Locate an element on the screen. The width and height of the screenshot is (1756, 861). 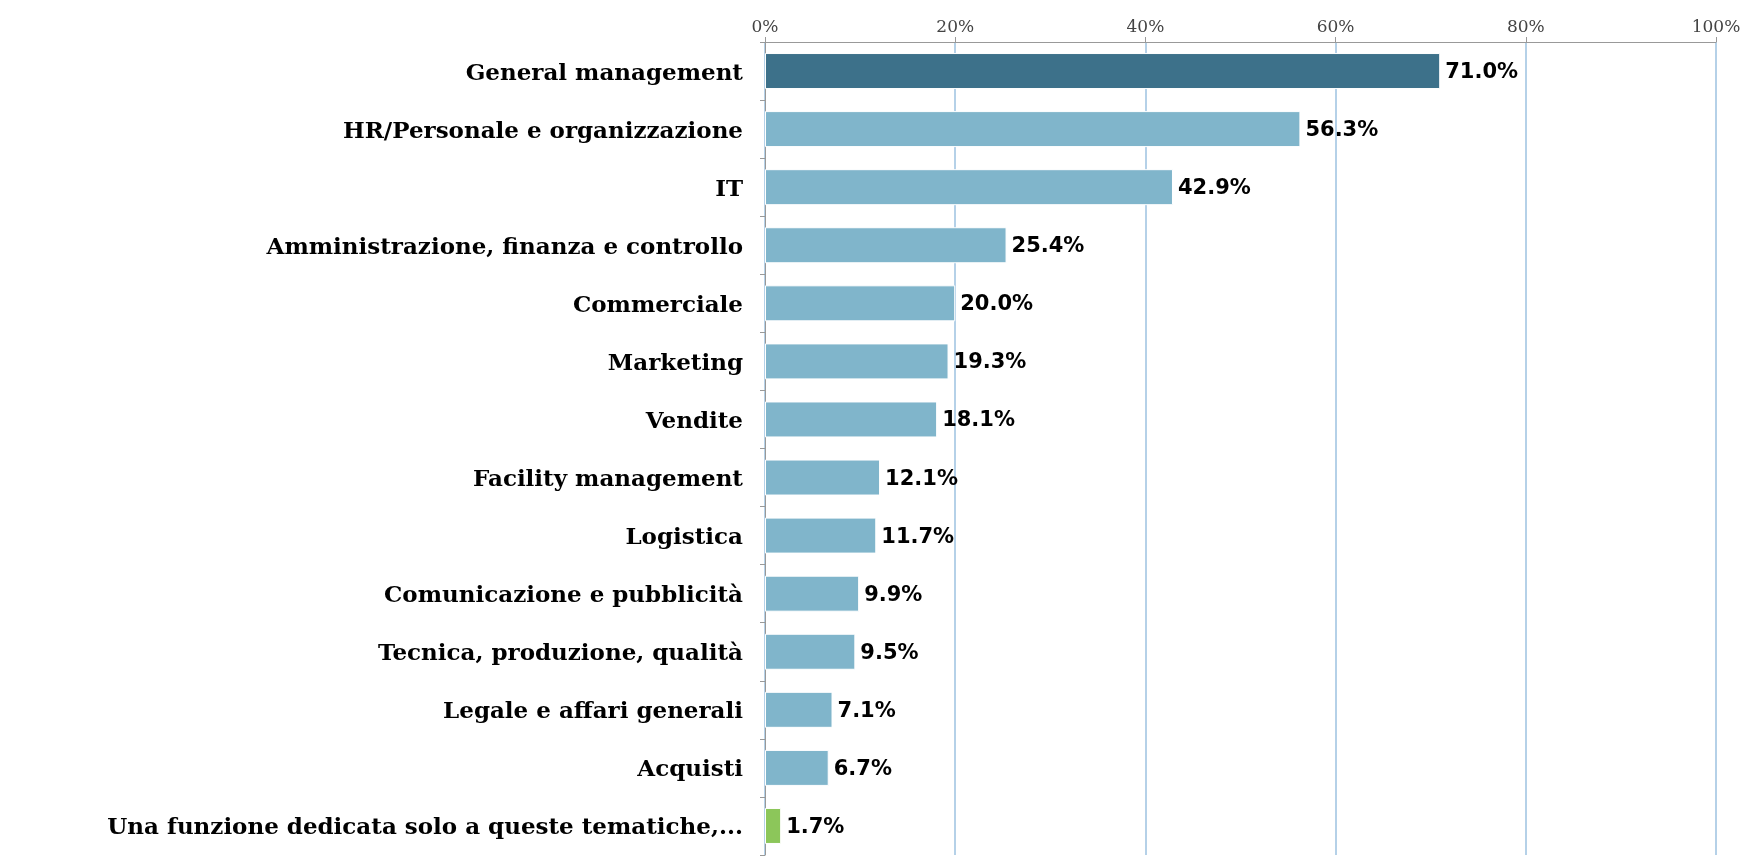
data-label: 42.9% is located at coordinates (1214, 187).